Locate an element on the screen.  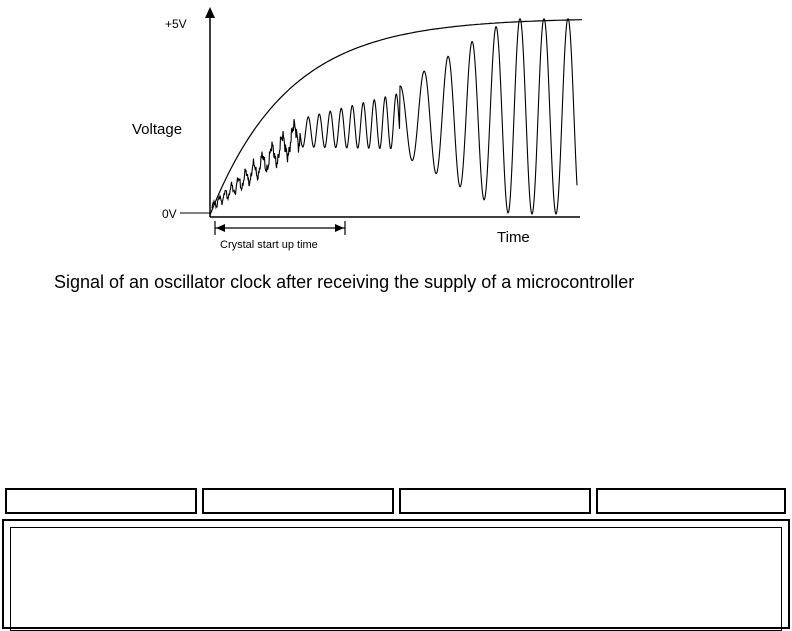
y-bottom-label: 0V is located at coordinates (169, 214).